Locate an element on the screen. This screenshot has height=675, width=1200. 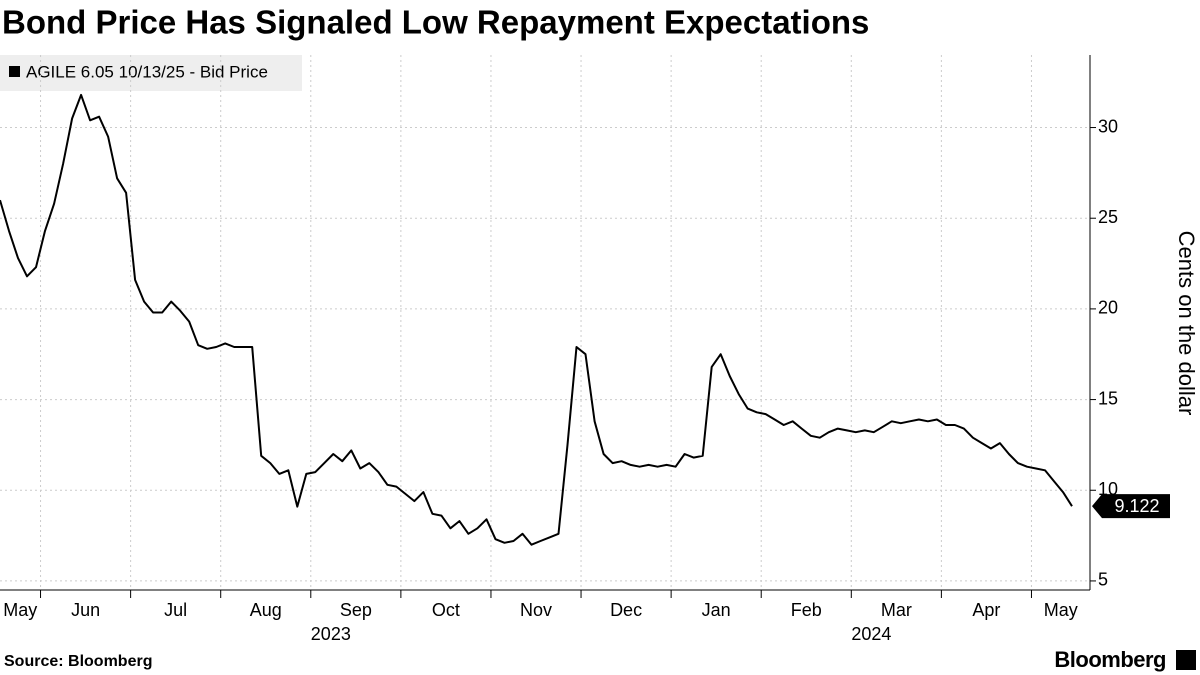
x-tick-label: Aug is located at coordinates (266, 610).